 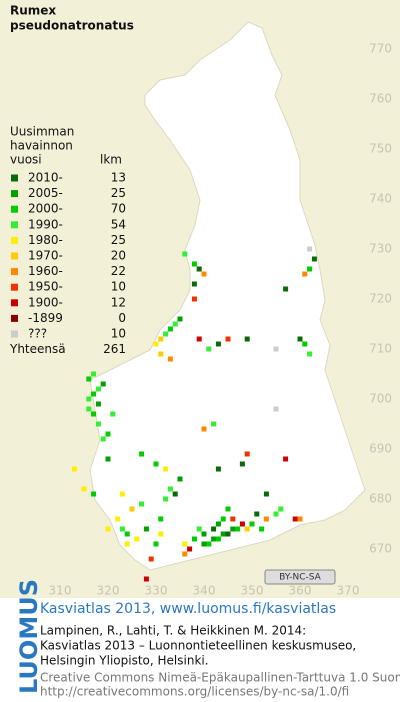 What do you see at coordinates (380, 299) in the screenshot?
I see `y-tick-label: 720` at bounding box center [380, 299].